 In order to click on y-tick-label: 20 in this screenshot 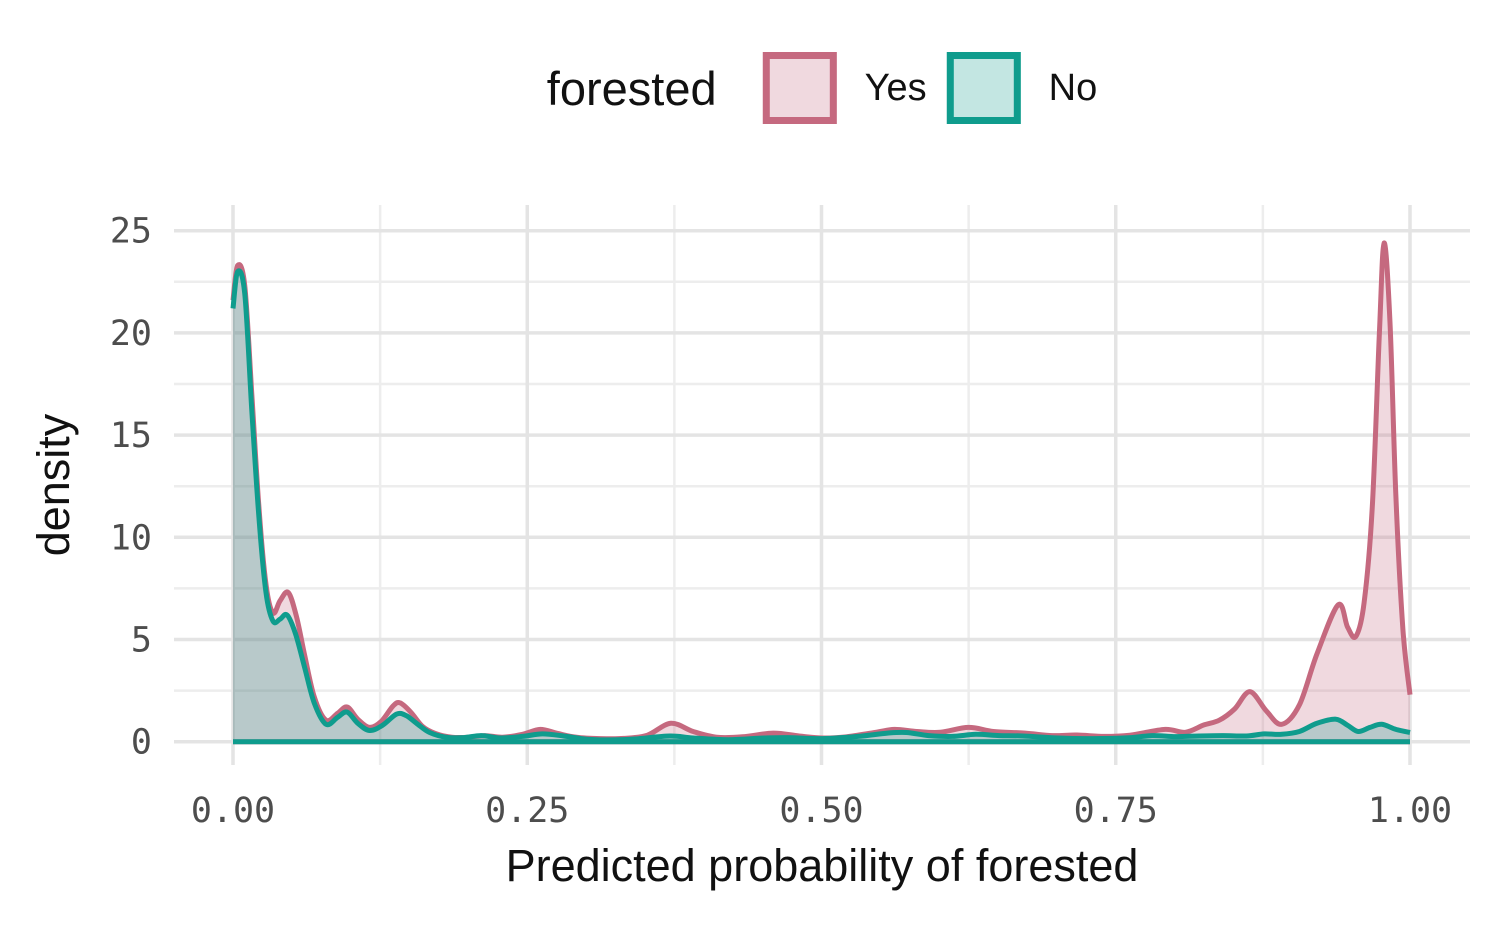, I will do `click(131, 334)`.